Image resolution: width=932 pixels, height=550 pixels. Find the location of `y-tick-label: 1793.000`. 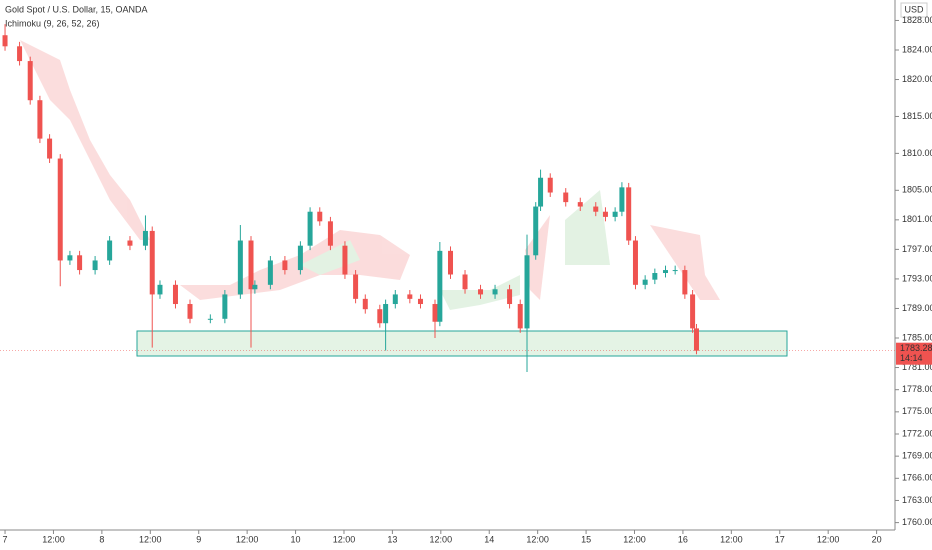

y-tick-label: 1793.000 is located at coordinates (917, 278).